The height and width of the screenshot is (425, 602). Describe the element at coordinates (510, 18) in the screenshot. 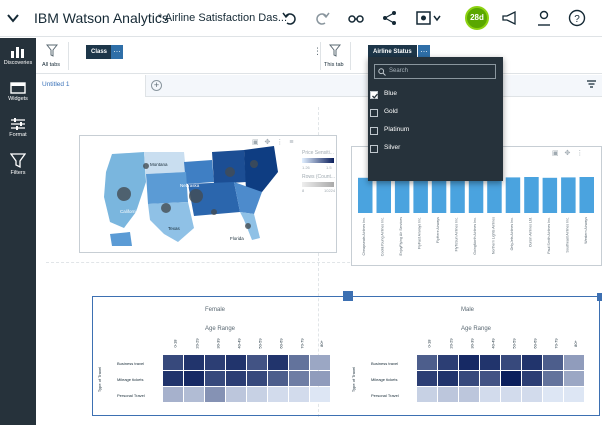

I see `megaphone-icon` at that location.